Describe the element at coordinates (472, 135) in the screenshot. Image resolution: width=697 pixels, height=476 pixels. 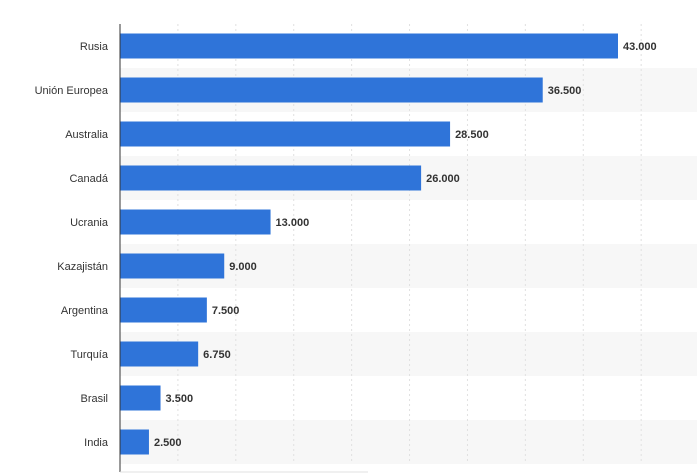
I see `value-label: 28.500` at that location.